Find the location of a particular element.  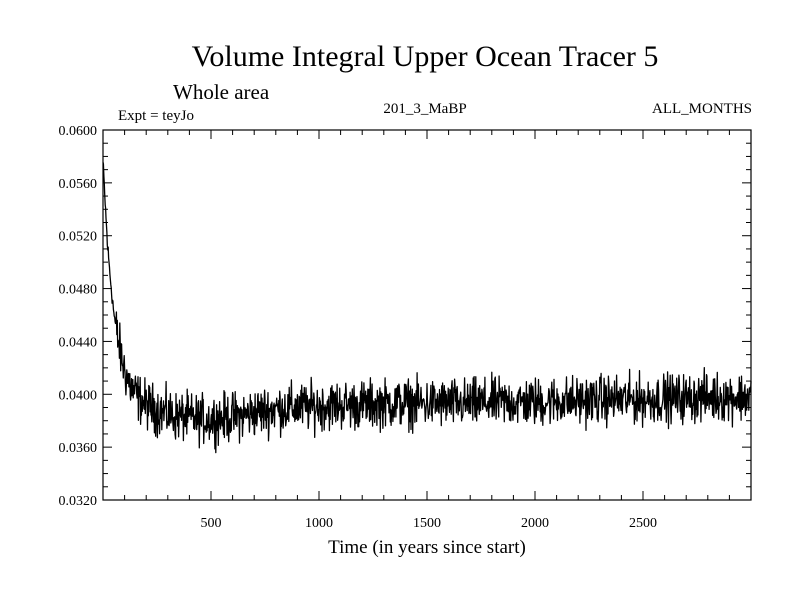

y-tick-label: 0.0600 is located at coordinates (78, 131).